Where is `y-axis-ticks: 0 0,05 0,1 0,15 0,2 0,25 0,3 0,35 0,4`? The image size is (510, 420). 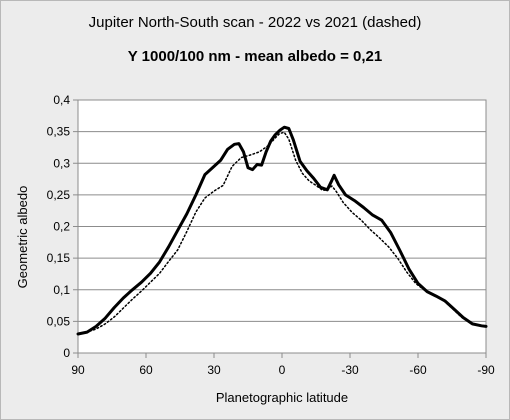 y-axis-ticks: 0 0,05 0,1 0,15 0,2 0,25 0,3 0,35 0,4 is located at coordinates (62, 226).